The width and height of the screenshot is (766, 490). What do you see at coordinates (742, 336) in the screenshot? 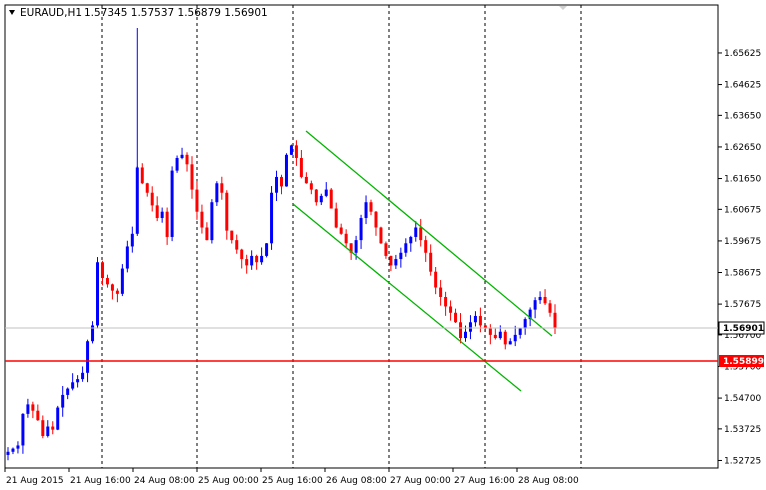
I see `price-tick-label: 1.56700` at bounding box center [742, 336].